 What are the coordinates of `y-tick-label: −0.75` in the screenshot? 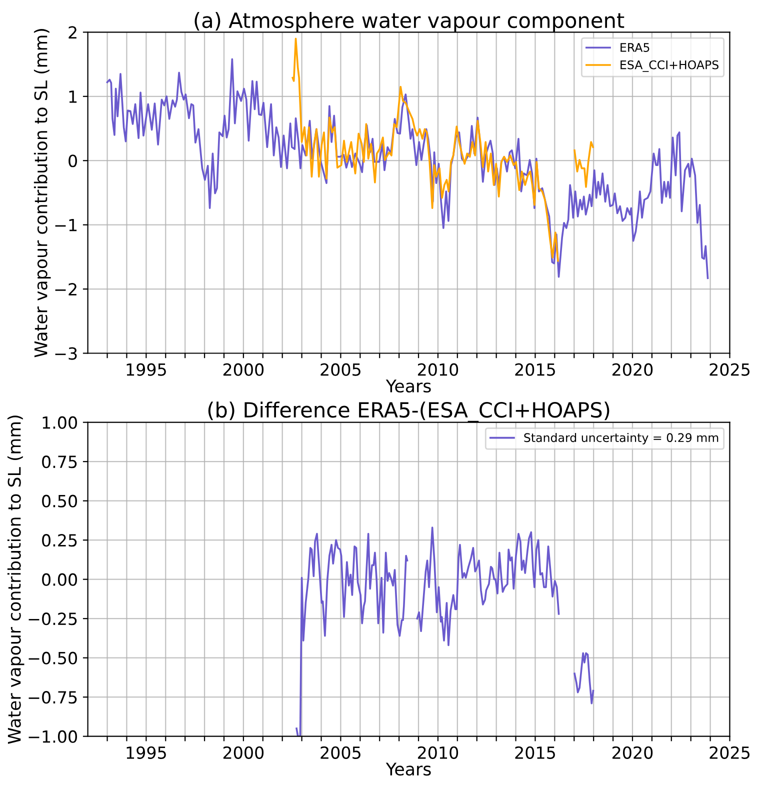 It's located at (52, 697).